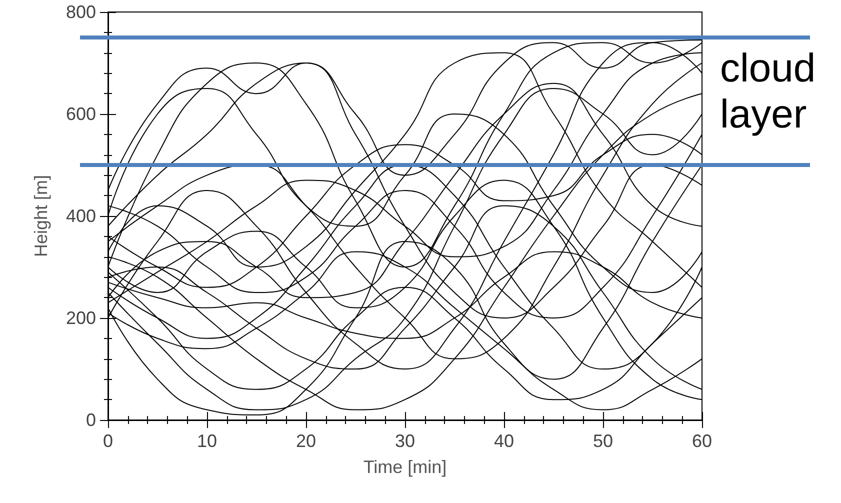 This screenshot has height=503, width=841. I want to click on x-tick-label: 30, so click(405, 441).